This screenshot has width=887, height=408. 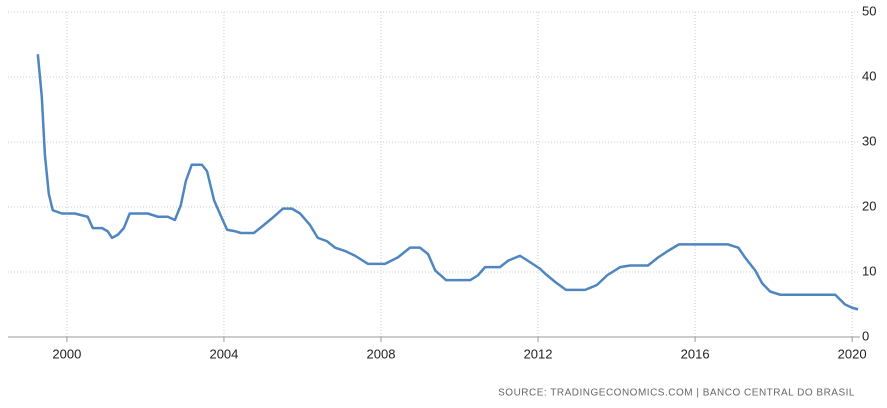 I want to click on x-tick-label: 2020, so click(x=852, y=353).